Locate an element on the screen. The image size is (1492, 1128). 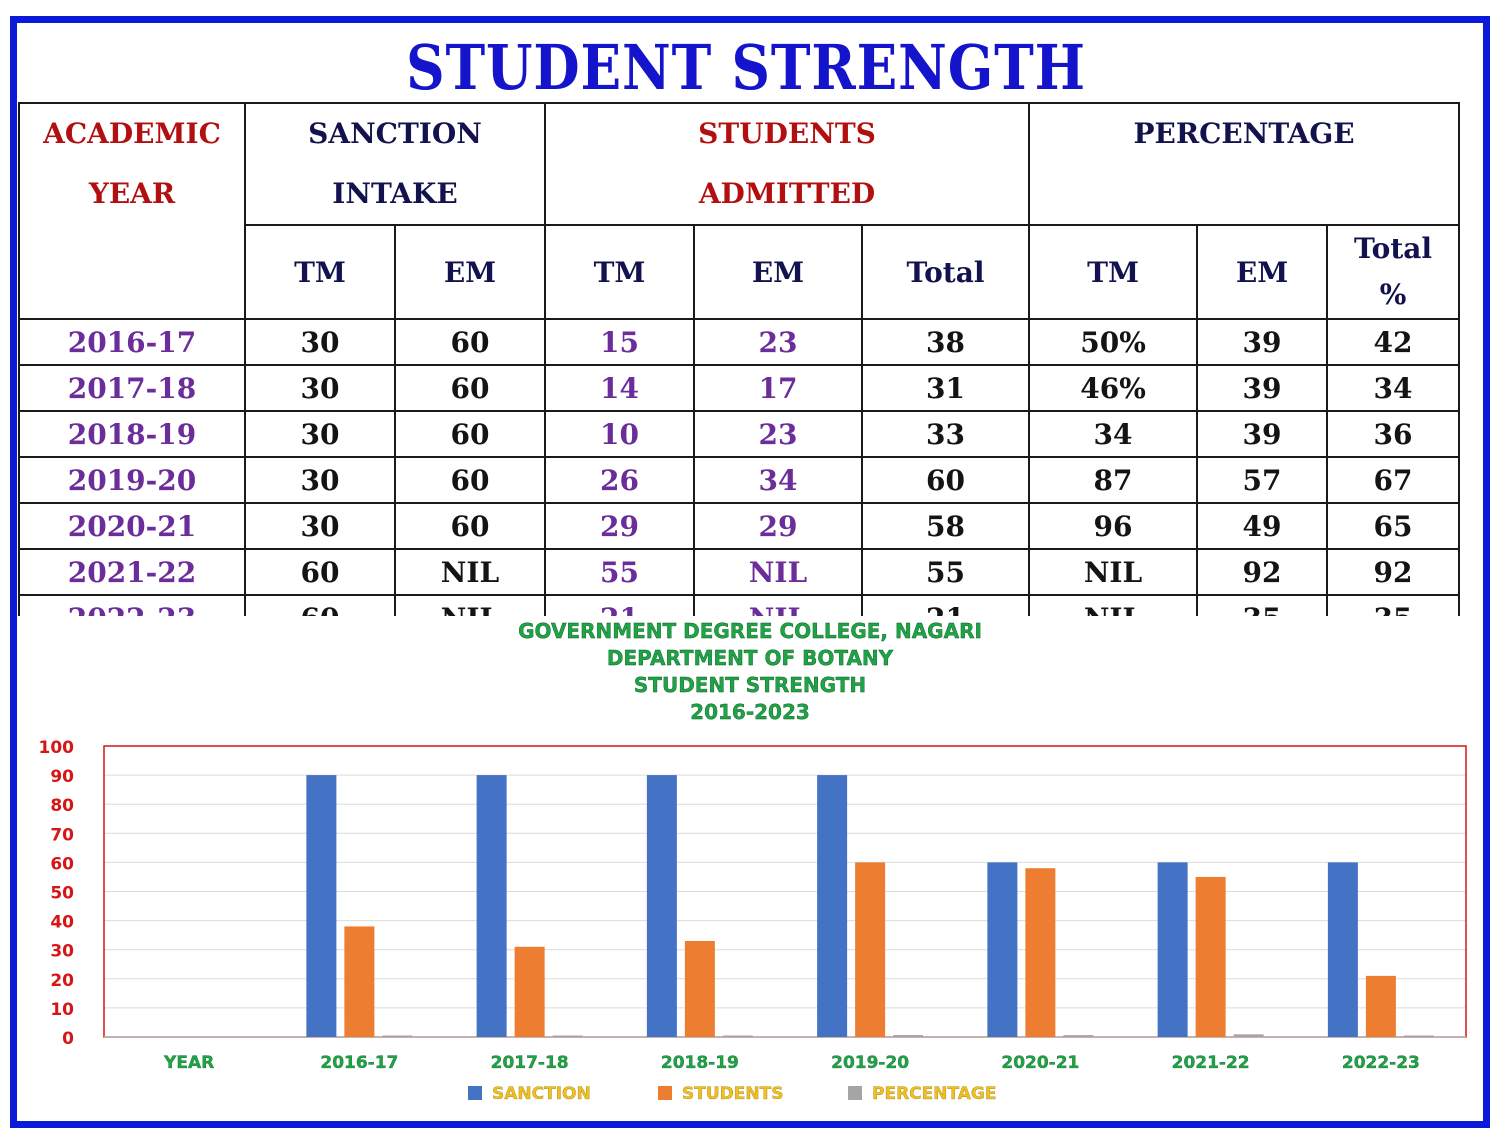
page-title: STUDENT STRENGTH is located at coordinates (746, 67).